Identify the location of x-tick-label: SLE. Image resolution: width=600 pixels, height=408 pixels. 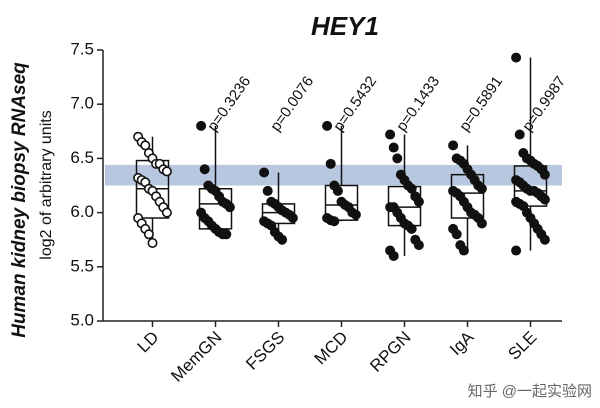
(522, 346).